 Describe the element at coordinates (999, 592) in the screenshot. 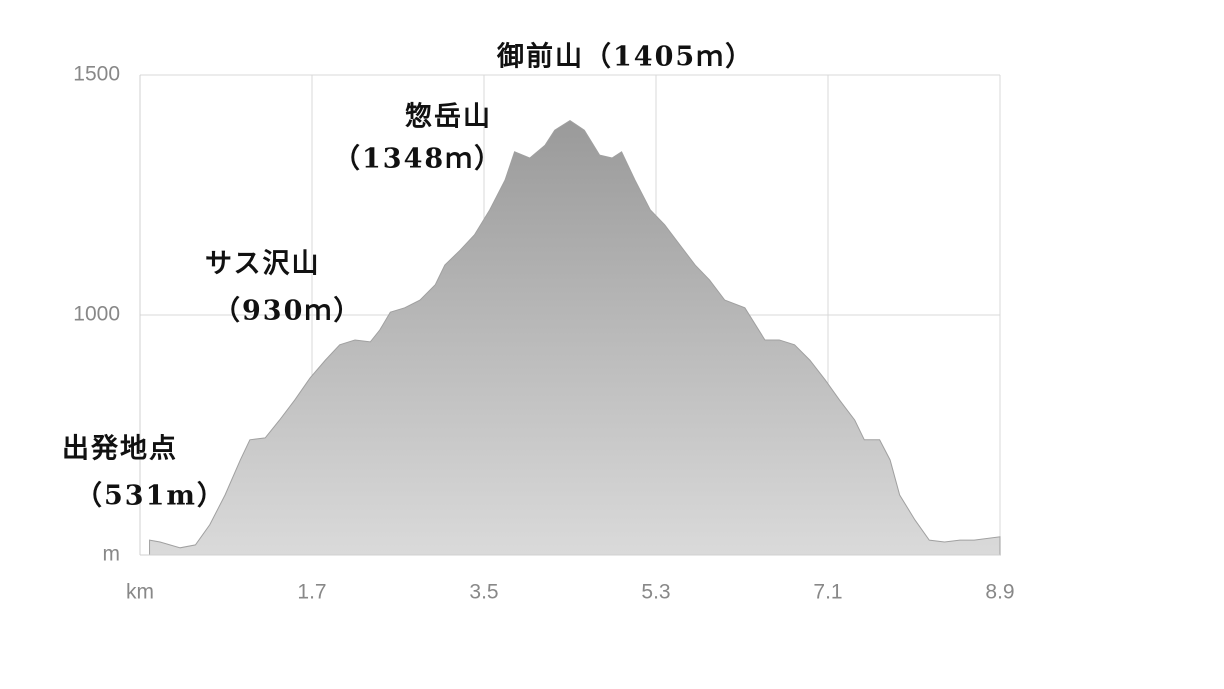

I see `x-tick-label: 8.9` at that location.